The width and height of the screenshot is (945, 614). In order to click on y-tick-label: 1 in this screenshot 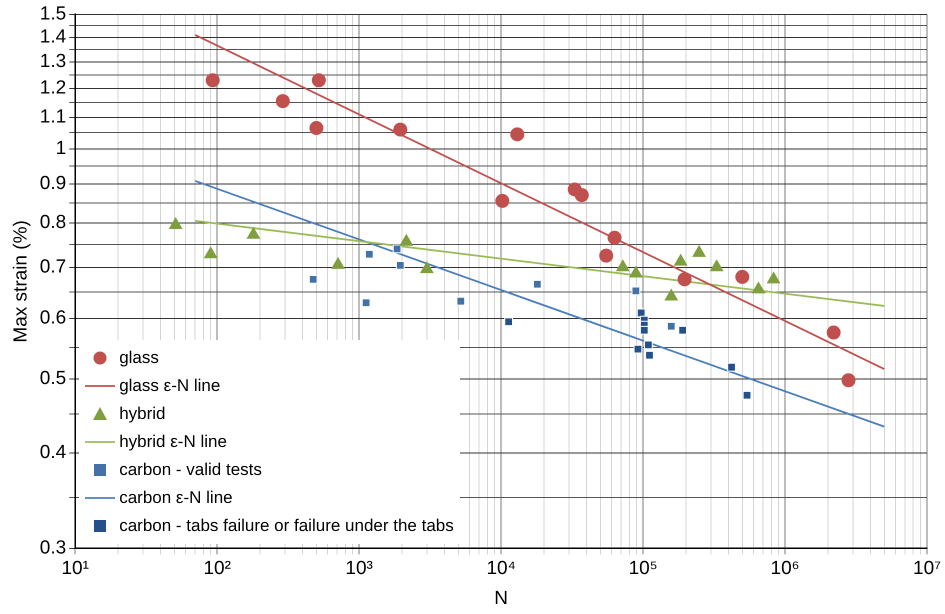, I will do `click(61, 149)`.